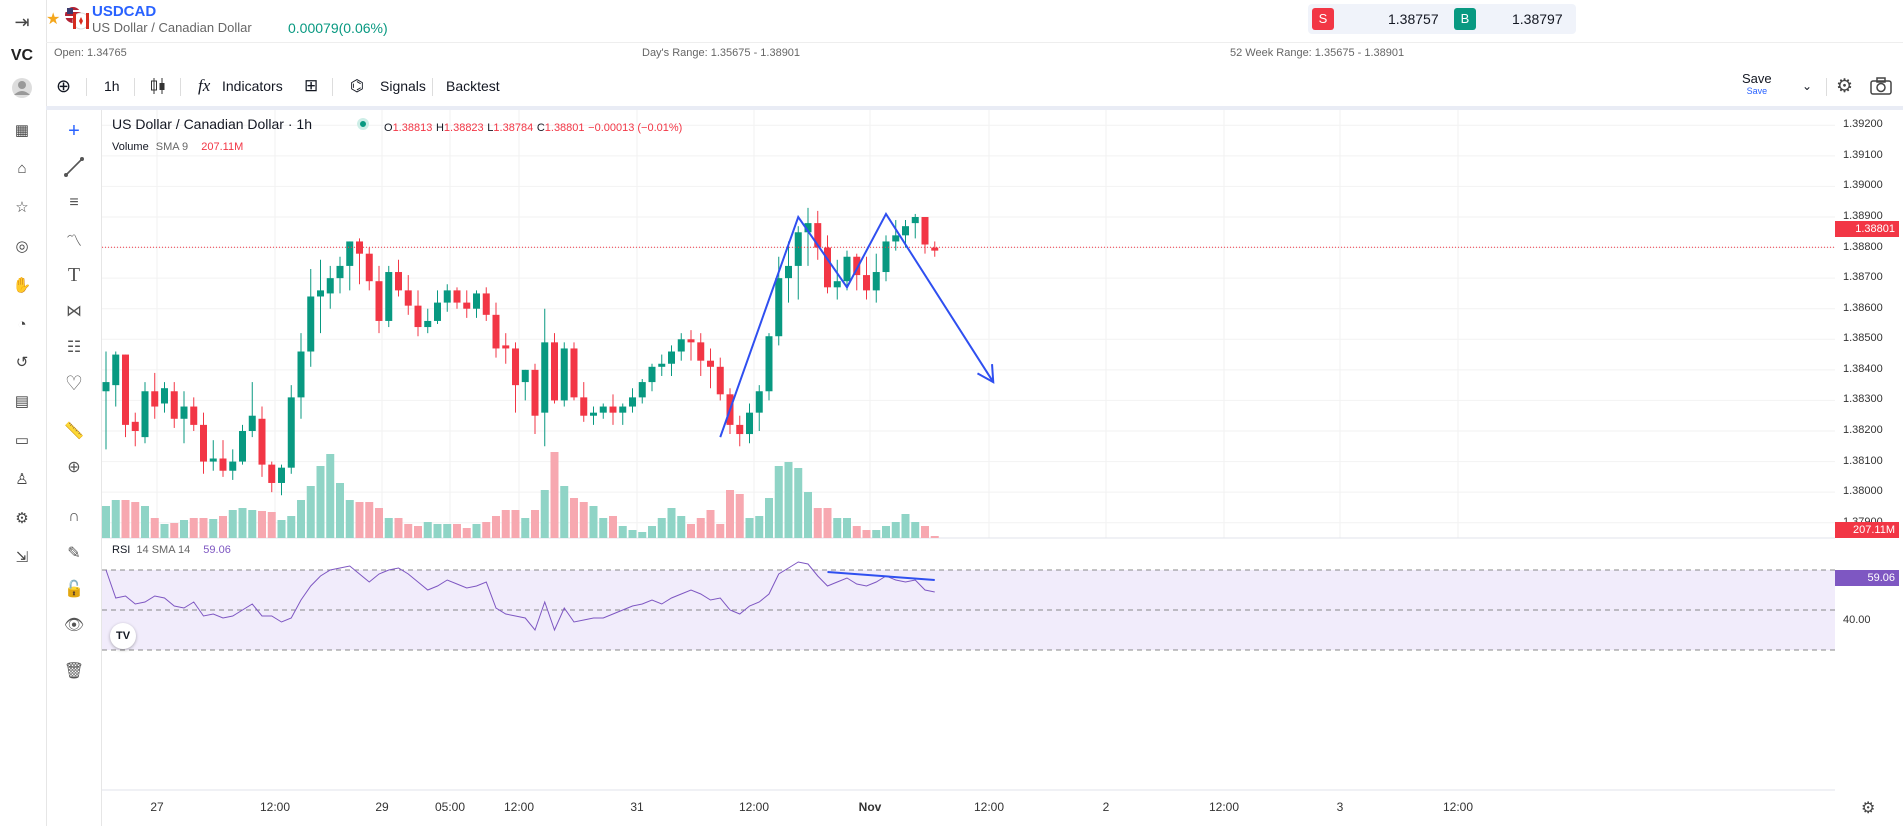 The height and width of the screenshot is (826, 1903). What do you see at coordinates (1845, 86) in the screenshot?
I see `chart-settings-gear-icon: ⚙` at bounding box center [1845, 86].